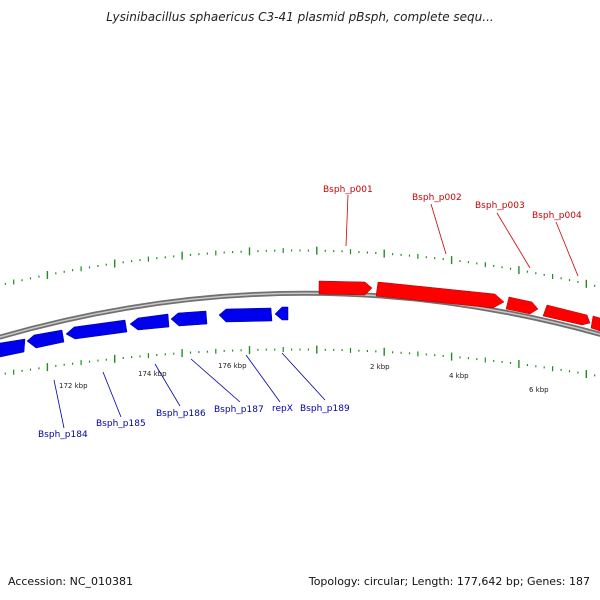 The width and height of the screenshot is (600, 600). What do you see at coordinates (347, 220) in the screenshot?
I see `leader-line-bsph_p001` at bounding box center [347, 220].